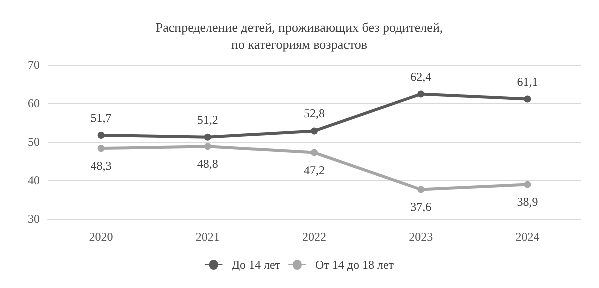 The width and height of the screenshot is (599, 288). I want to click on data-label: 37,6, so click(421, 207).